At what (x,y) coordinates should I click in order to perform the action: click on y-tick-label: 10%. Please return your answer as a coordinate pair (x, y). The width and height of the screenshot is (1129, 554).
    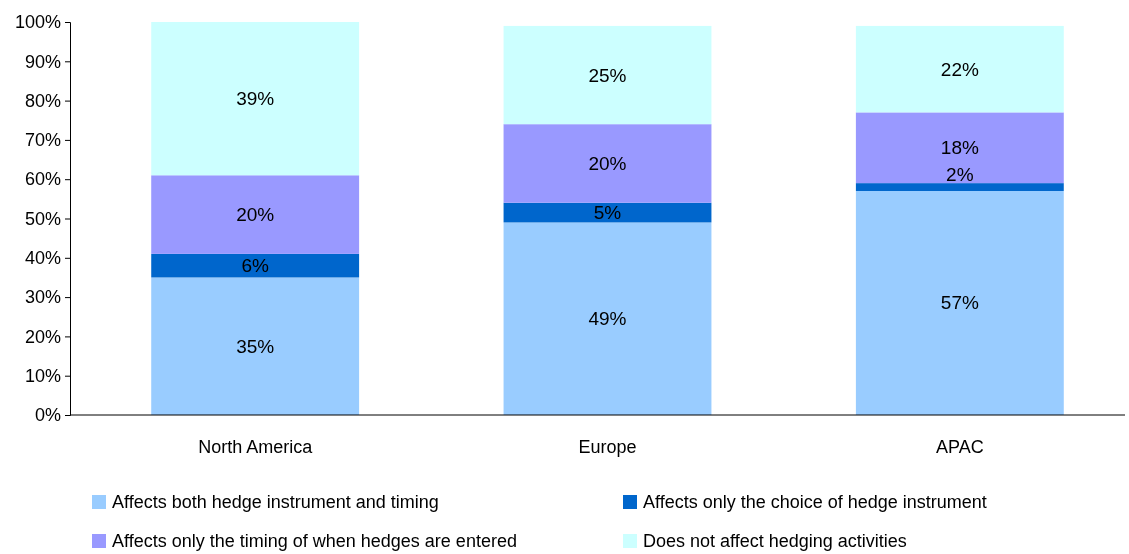
    Looking at the image, I should click on (42, 375).